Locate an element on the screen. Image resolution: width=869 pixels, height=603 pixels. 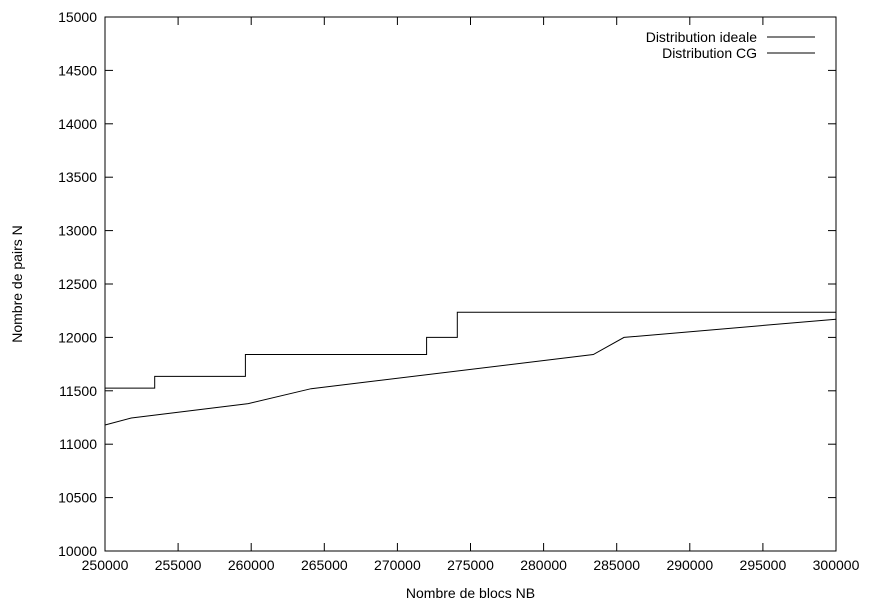
y-tick-label: 11500 is located at coordinates (78, 391).